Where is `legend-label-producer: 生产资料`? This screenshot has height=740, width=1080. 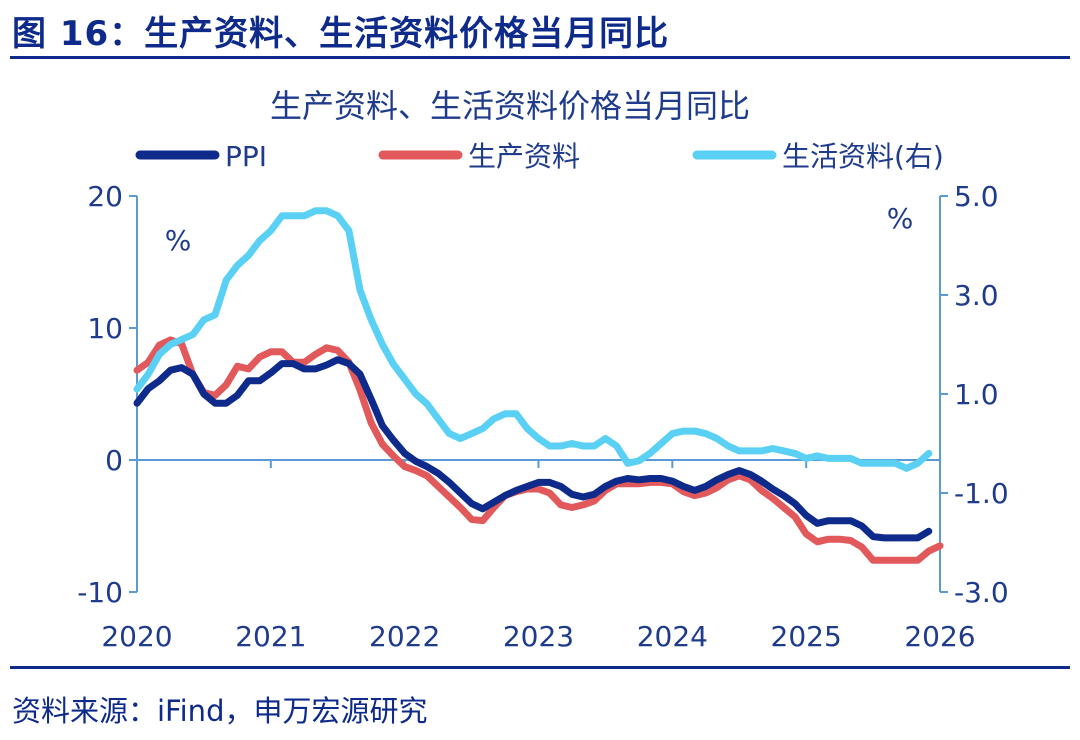 legend-label-producer: 生产资料 is located at coordinates (524, 156).